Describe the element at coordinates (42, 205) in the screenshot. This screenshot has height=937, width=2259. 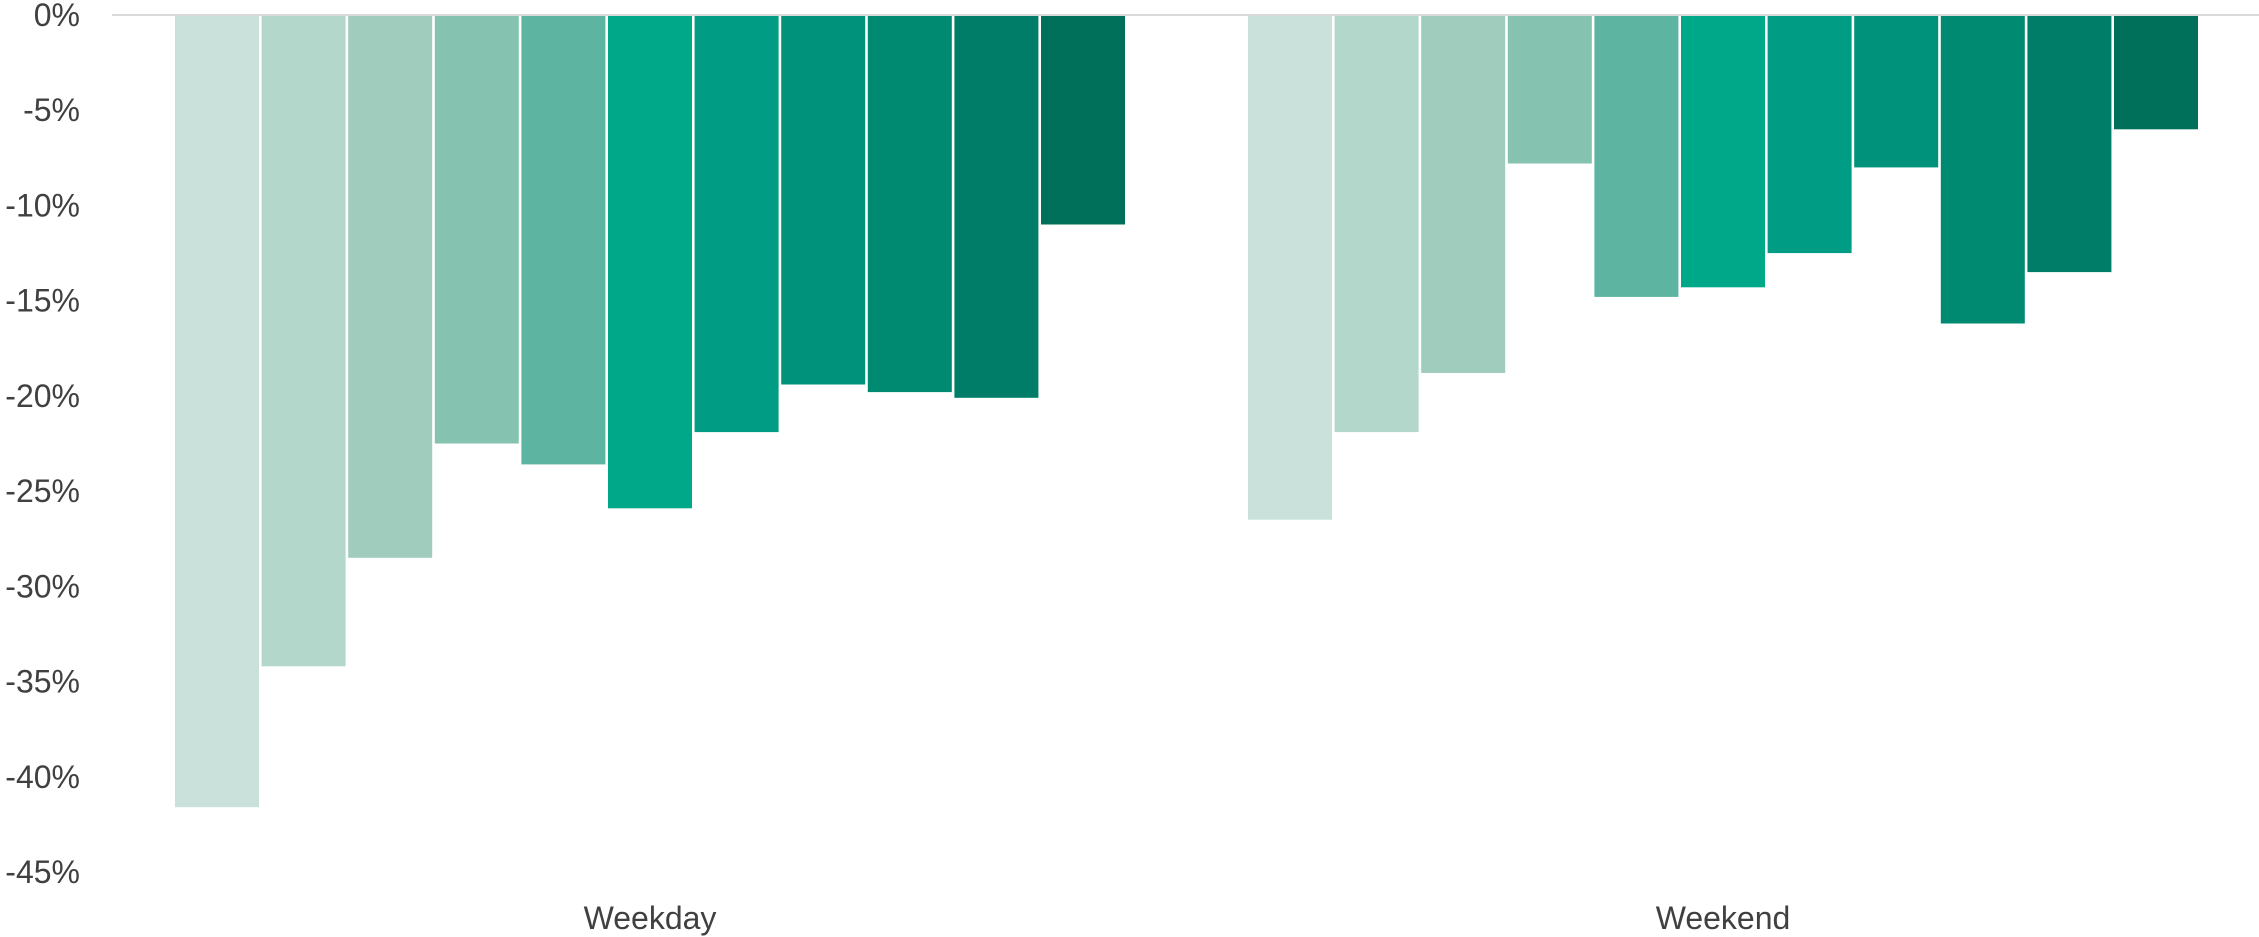
I see `y-tick-label: -10%` at that location.